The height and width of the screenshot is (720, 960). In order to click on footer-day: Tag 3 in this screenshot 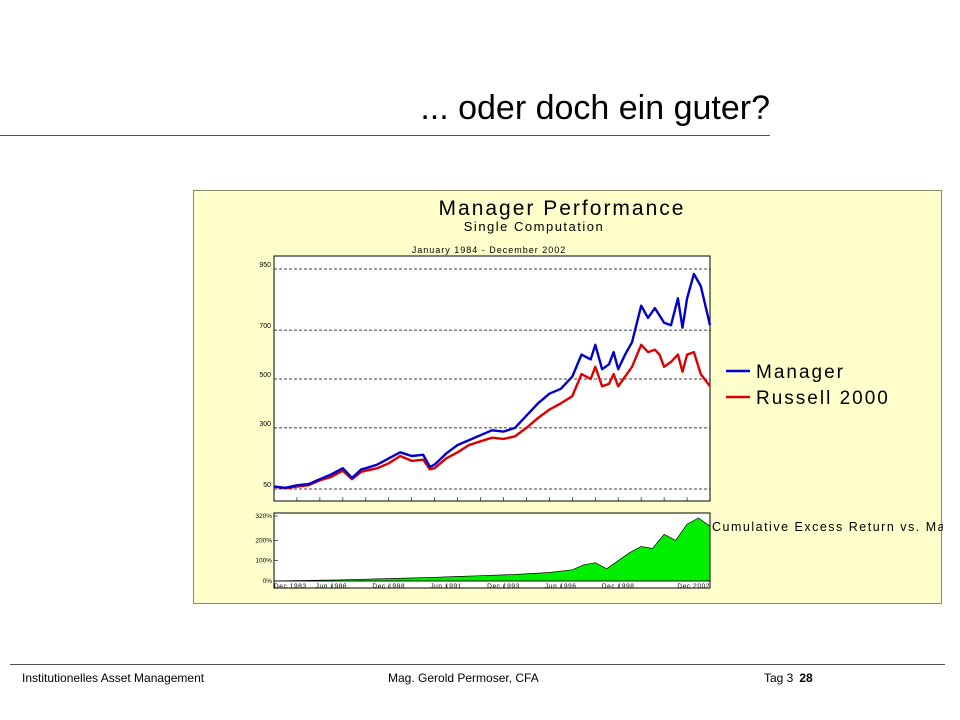, I will do `click(779, 678)`.